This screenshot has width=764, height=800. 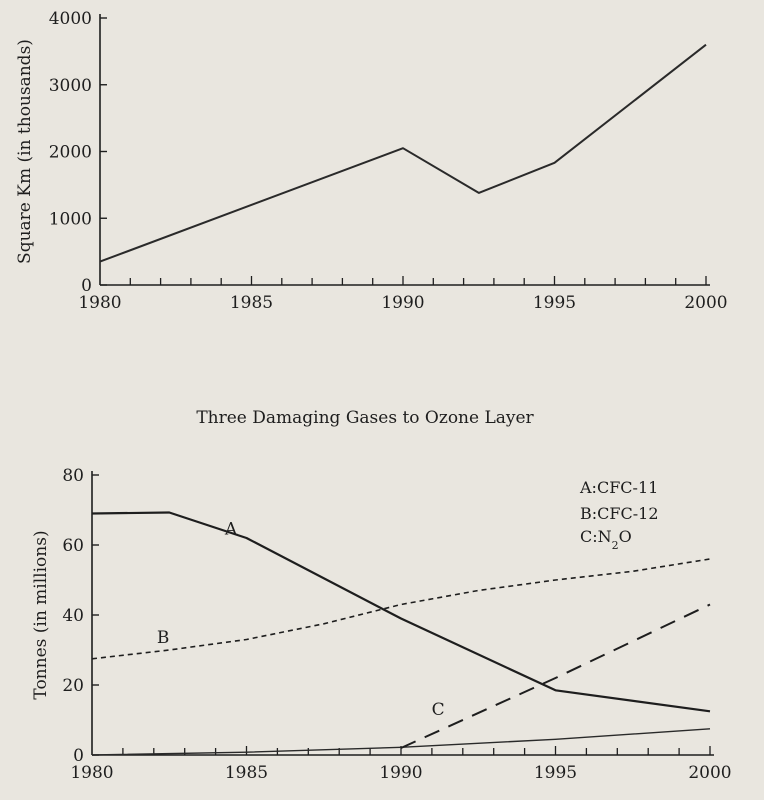 What do you see at coordinates (246, 773) in the screenshot?
I see `gases-x-tick-label: 1985` at bounding box center [246, 773].